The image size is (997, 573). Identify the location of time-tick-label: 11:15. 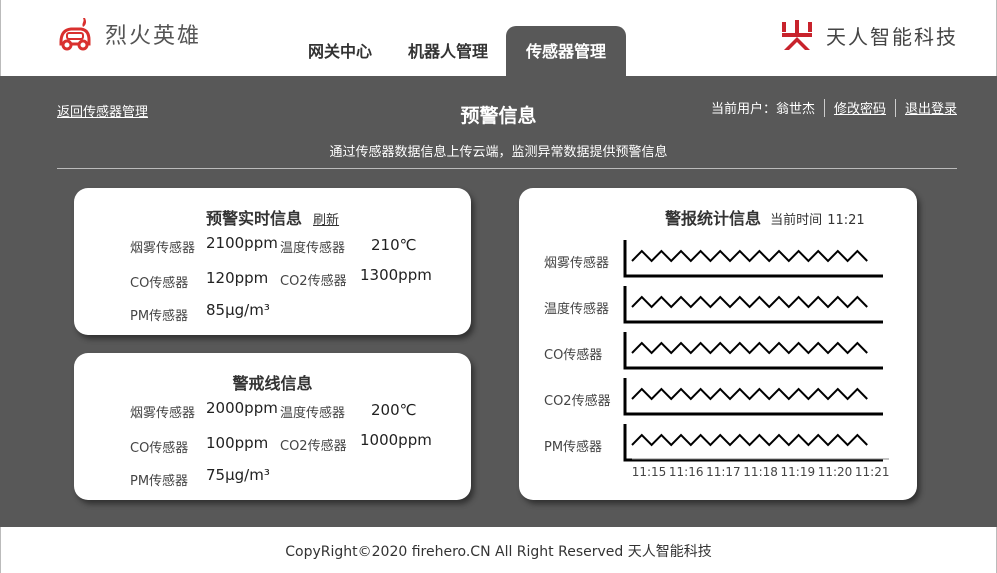
(649, 472).